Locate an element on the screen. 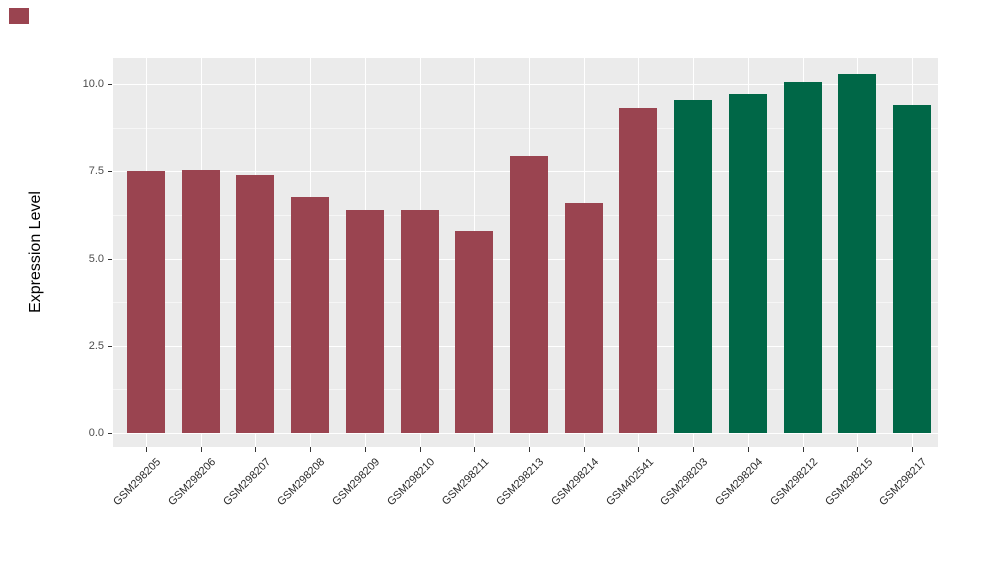 The height and width of the screenshot is (580, 1000). minor-gridline is located at coordinates (525, 128).